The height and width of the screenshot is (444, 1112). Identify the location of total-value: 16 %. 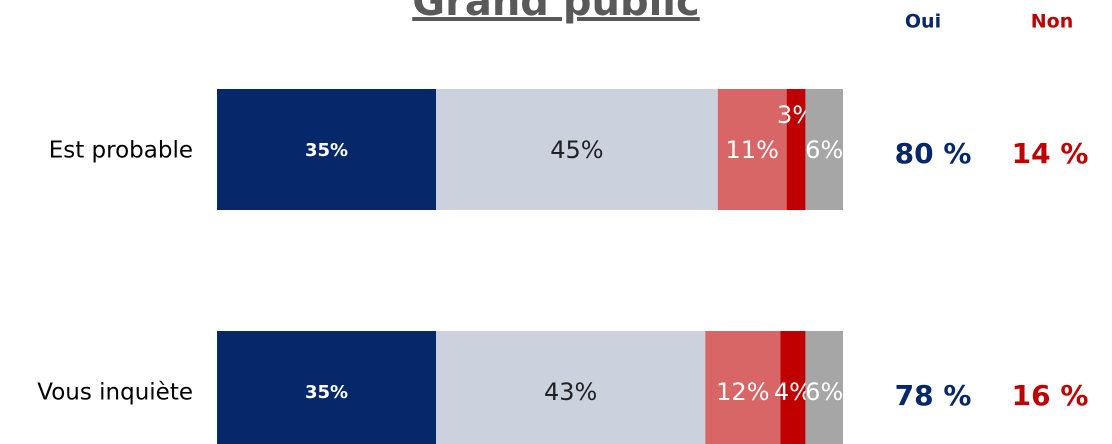
(1050, 395).